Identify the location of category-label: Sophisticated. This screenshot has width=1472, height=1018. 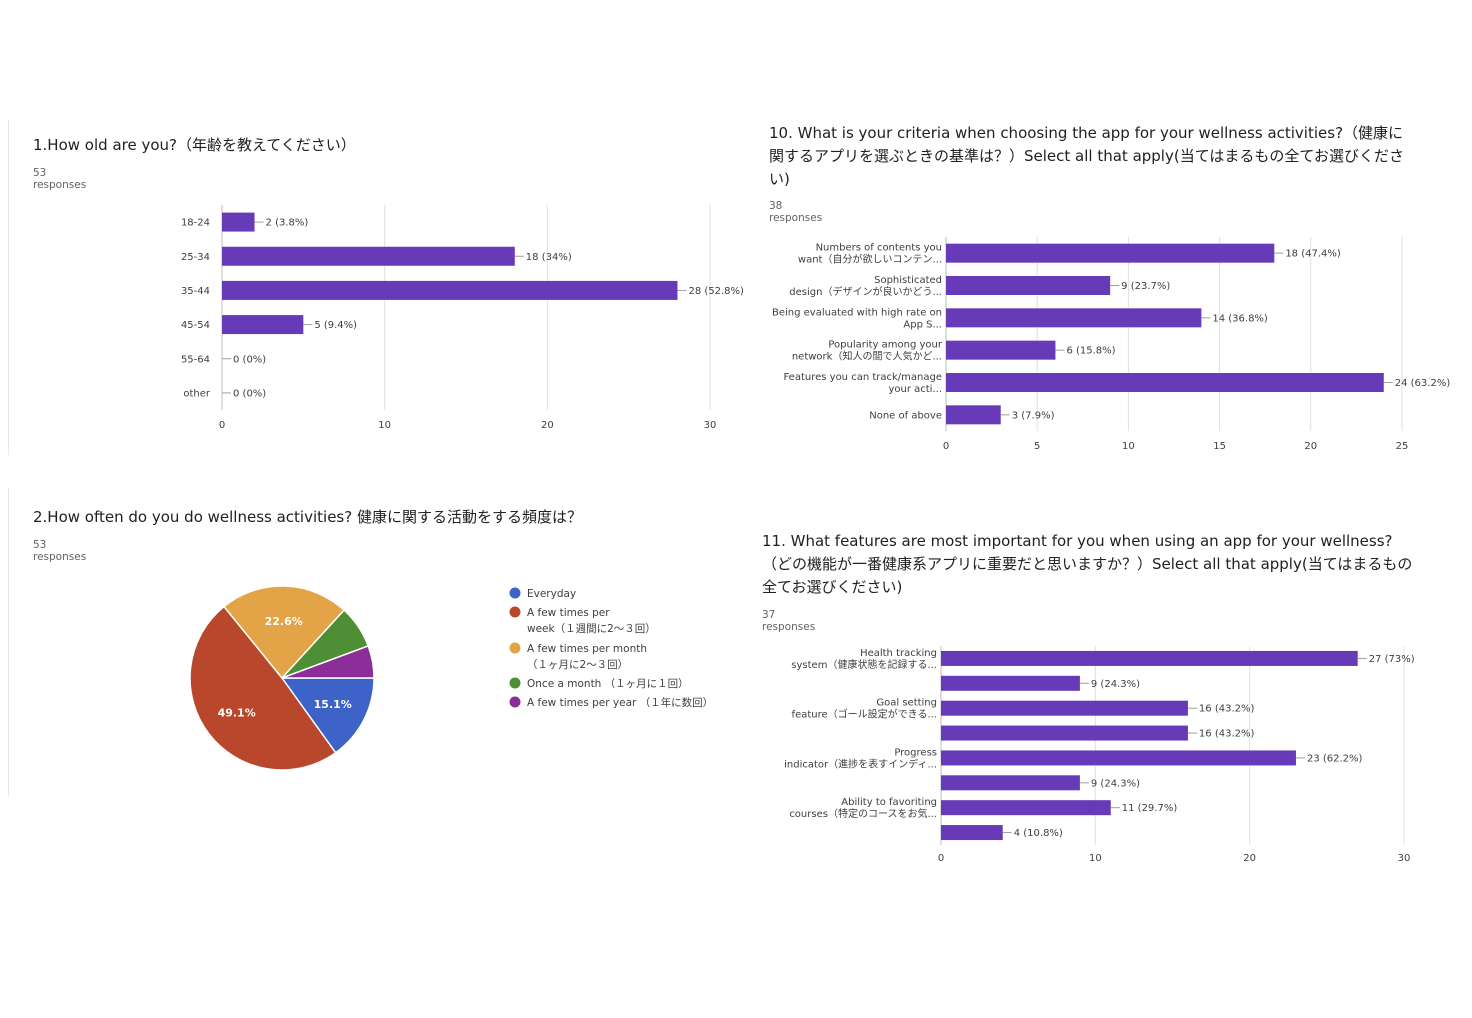
(908, 280).